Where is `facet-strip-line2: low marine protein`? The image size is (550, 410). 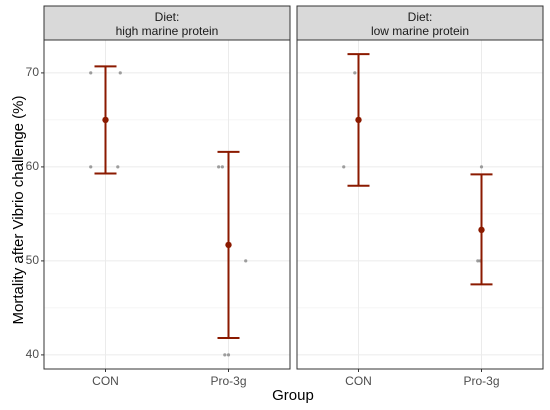 facet-strip-line2: low marine protein is located at coordinates (420, 31).